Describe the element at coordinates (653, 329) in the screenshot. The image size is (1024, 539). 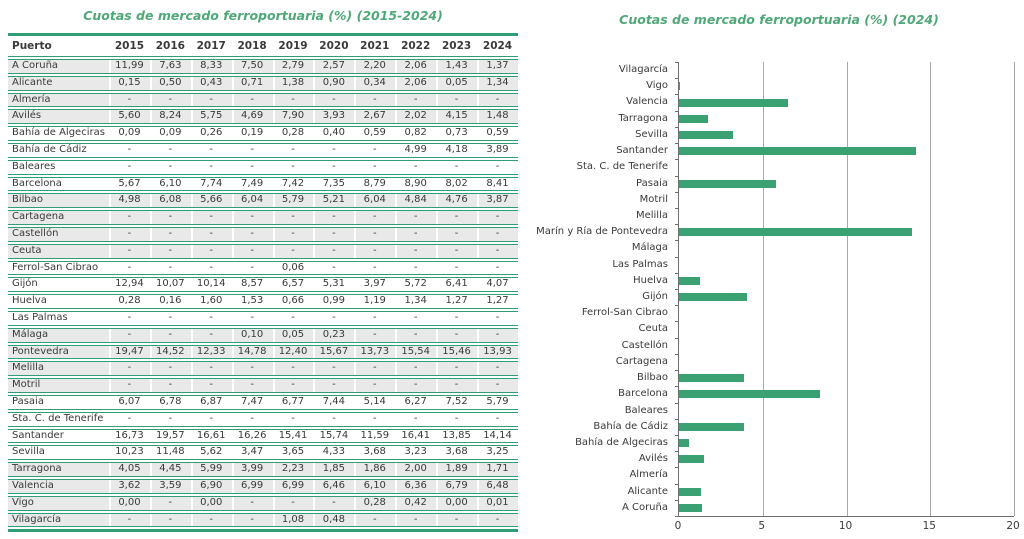
I see `y-axis-label: Ceuta` at that location.